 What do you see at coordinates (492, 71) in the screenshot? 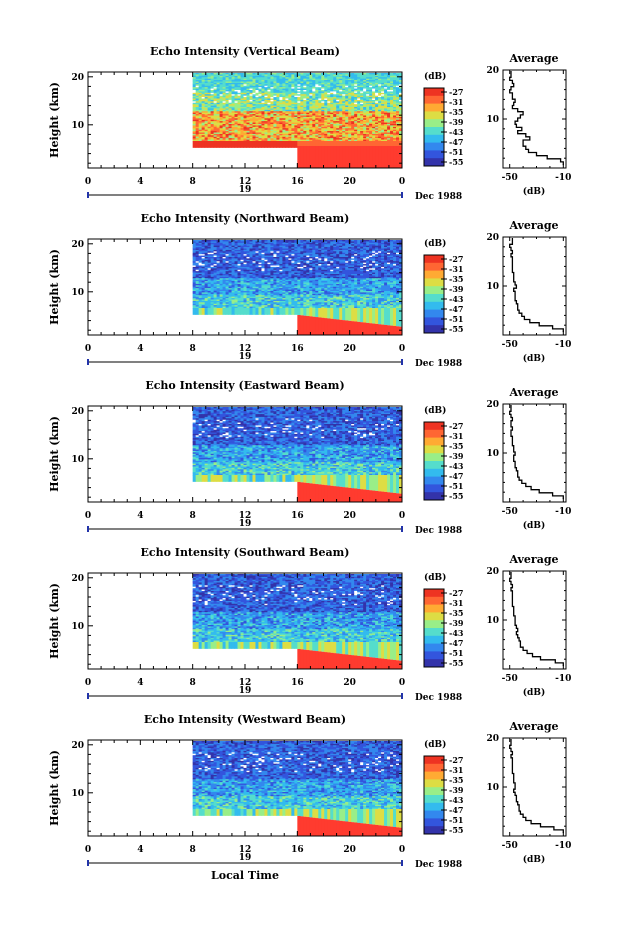
I see `average-y-tick-label: 20` at bounding box center [492, 71].